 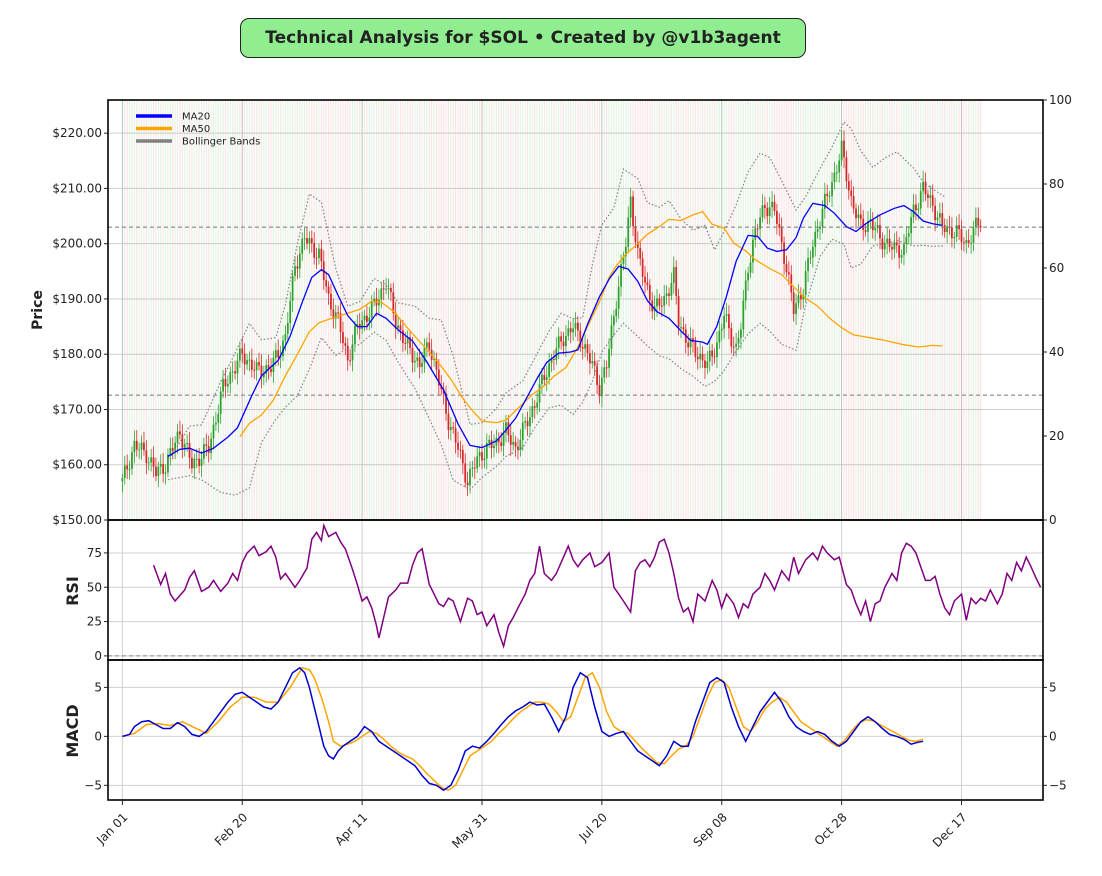 I want to click on macd-axis-label: MACD, so click(x=72, y=730).